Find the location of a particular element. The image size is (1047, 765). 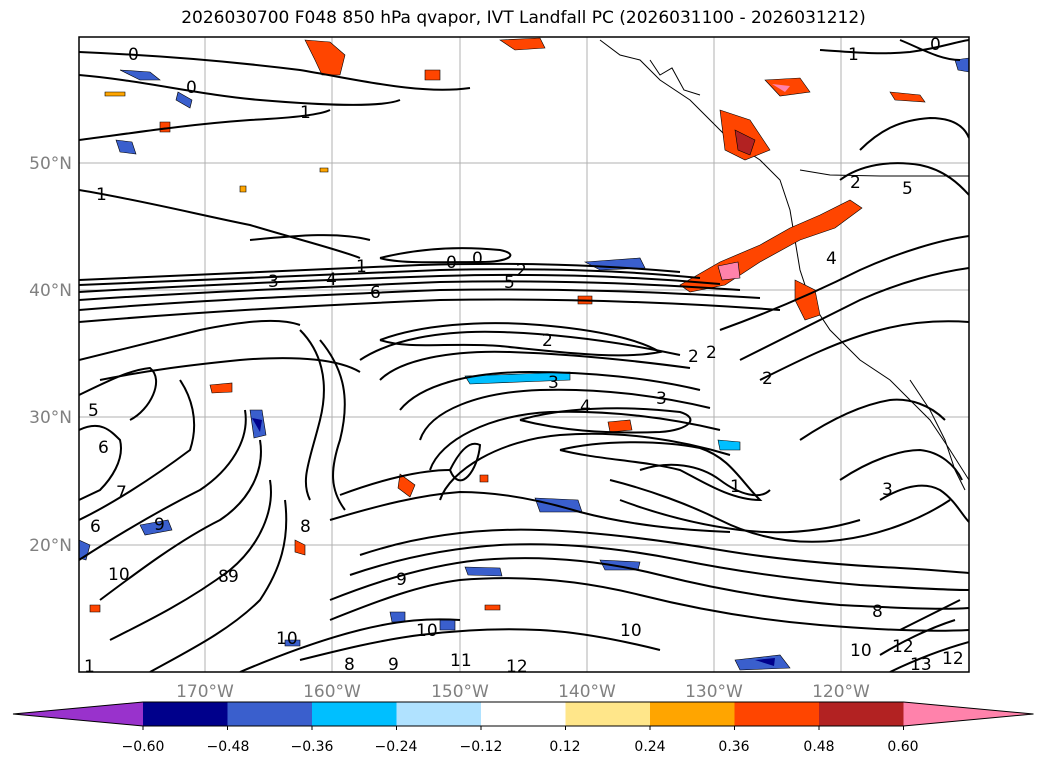

colorbar-tick-label: 0.48 is located at coordinates (818, 747).